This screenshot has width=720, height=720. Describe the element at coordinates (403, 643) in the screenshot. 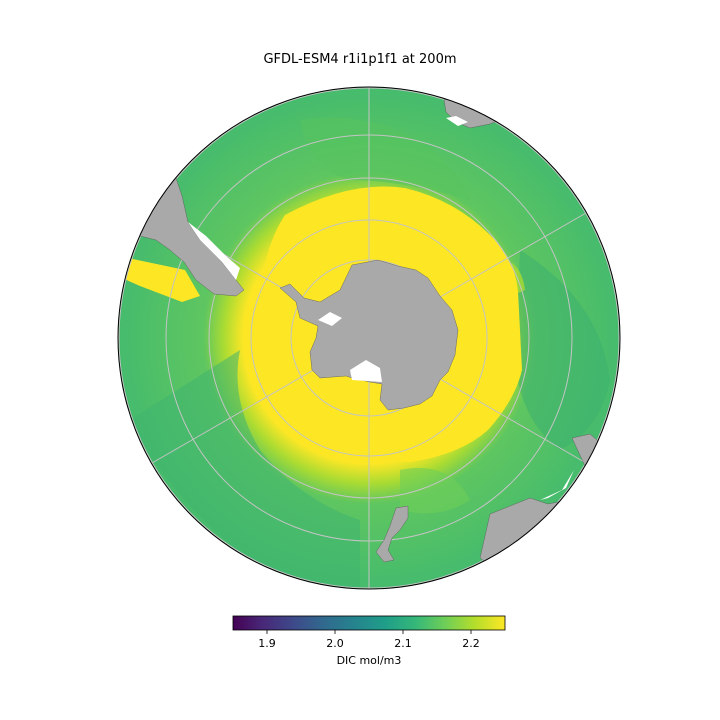

I see `colorbar-tick-label: 2.1` at that location.